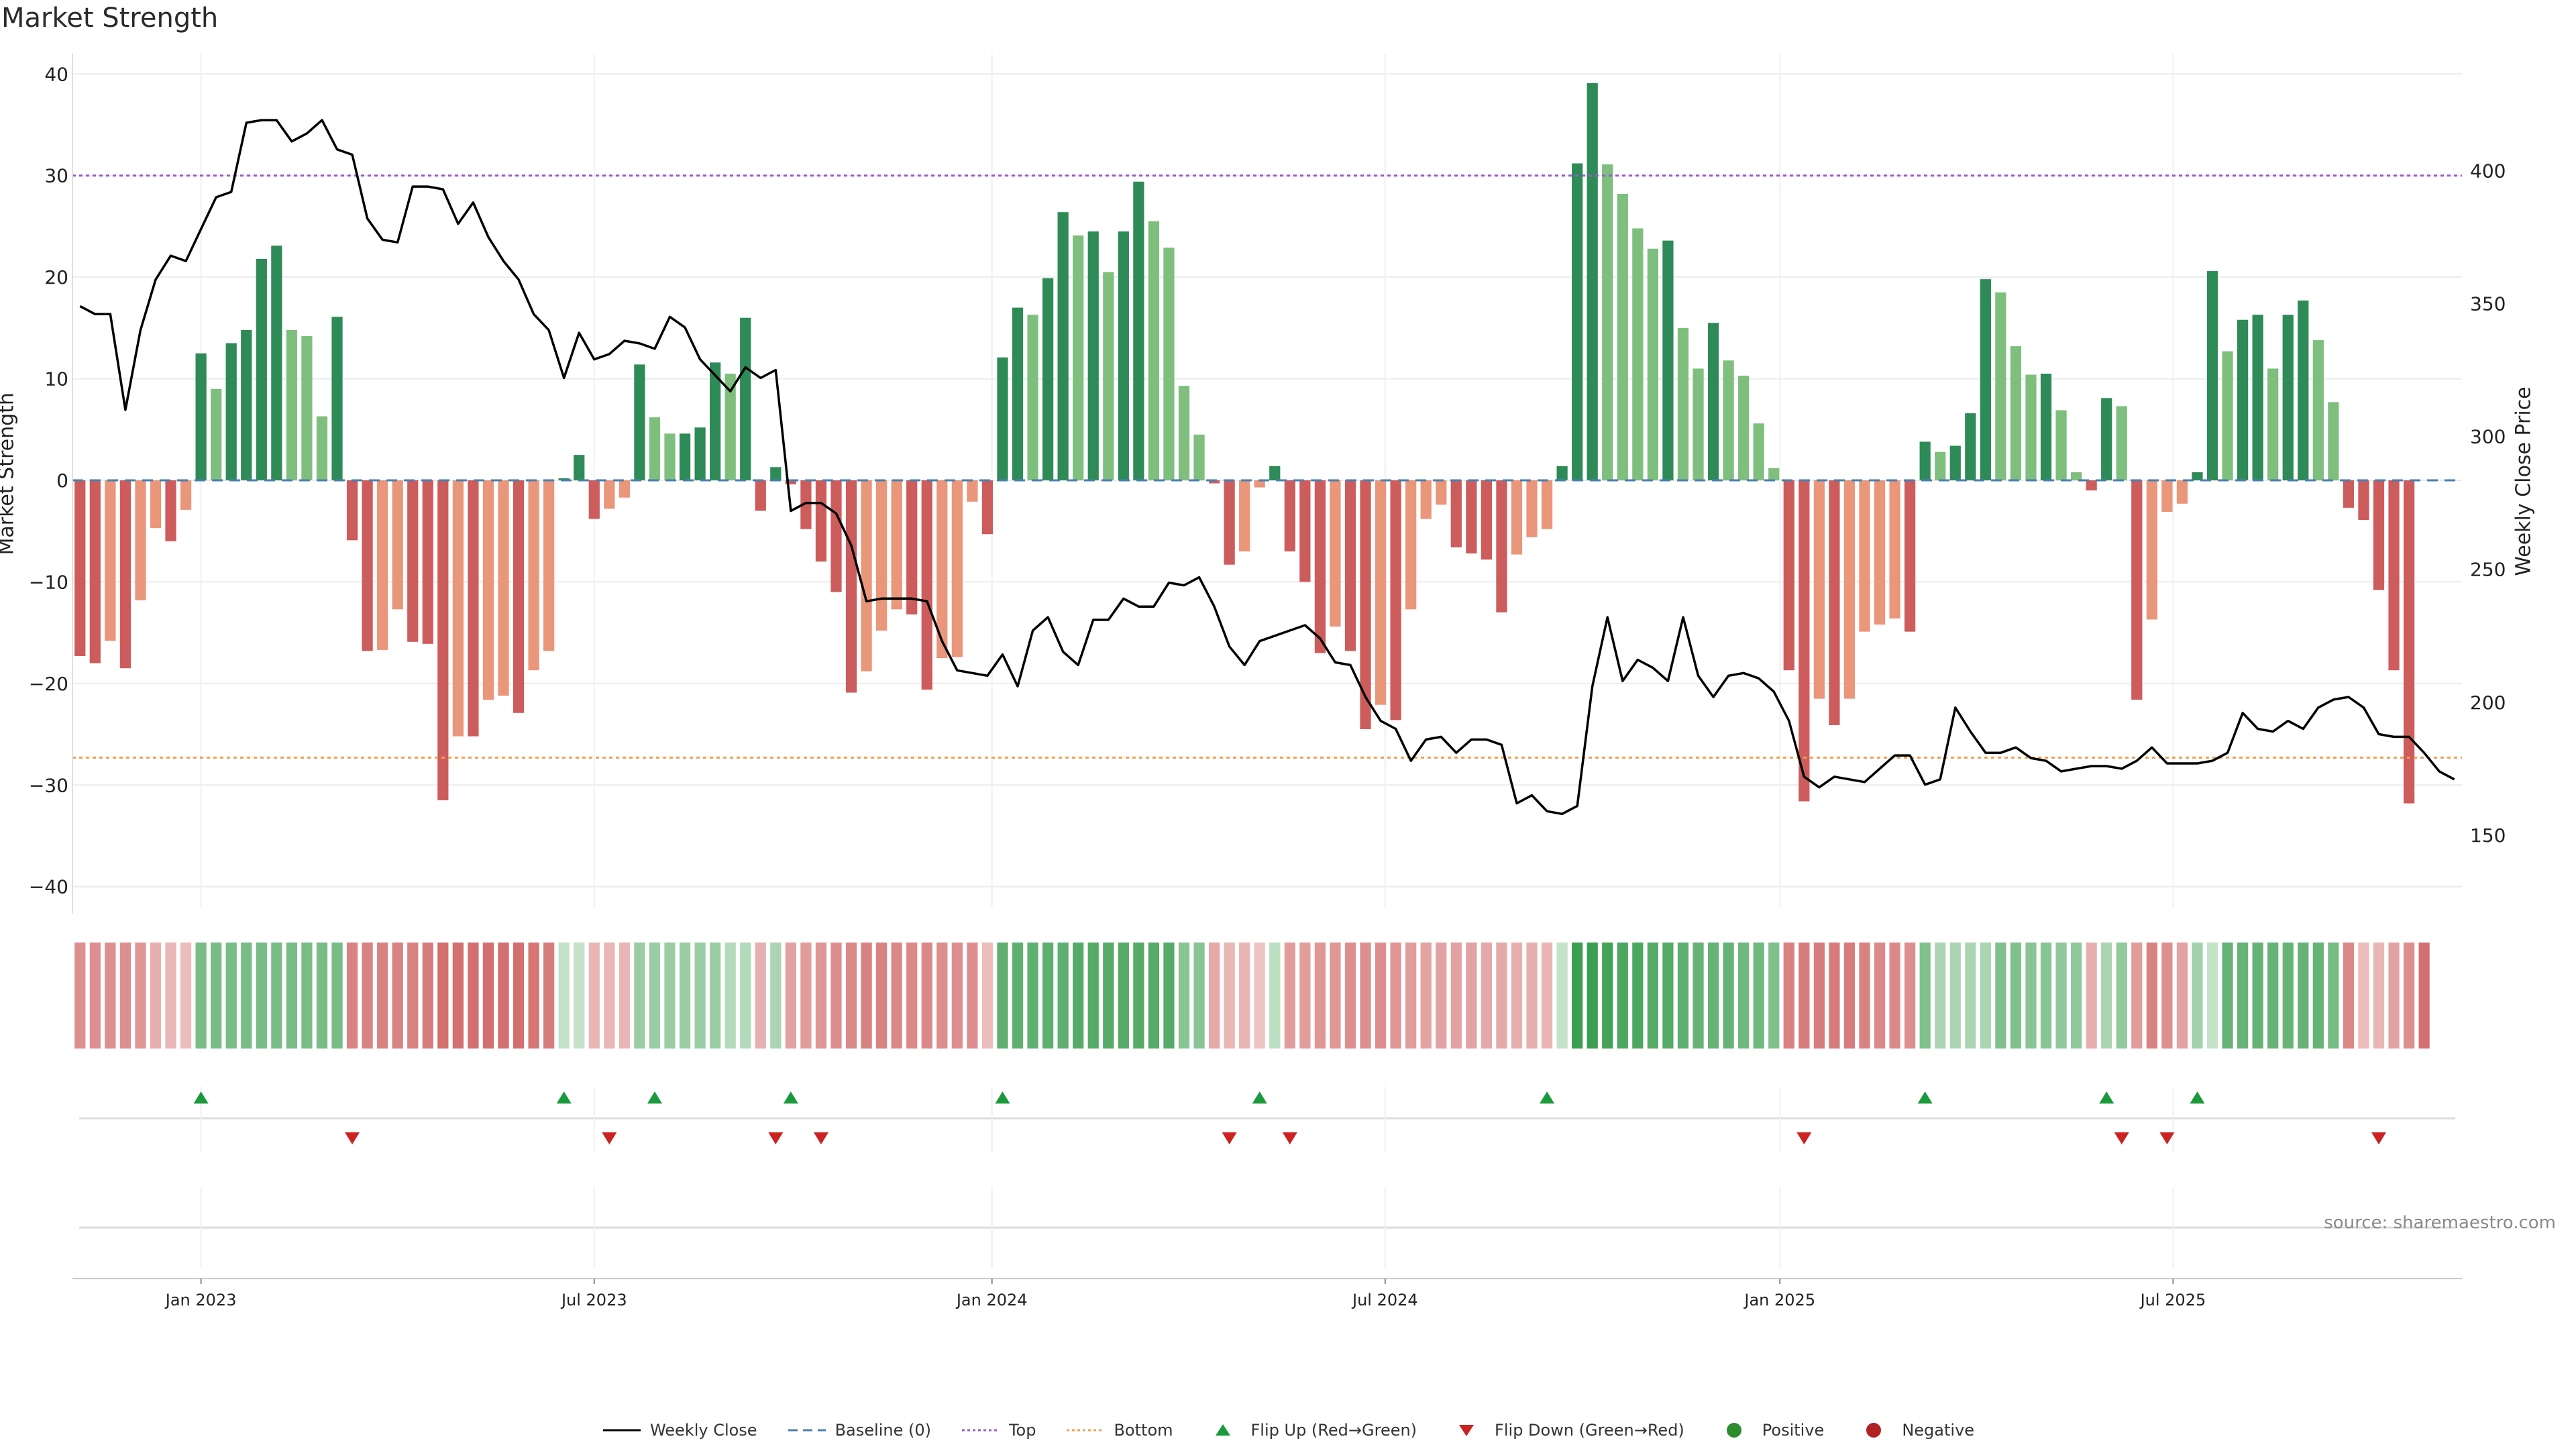 The image size is (2576, 1449). I want to click on y-left-tick-label: −30, so click(48, 785).